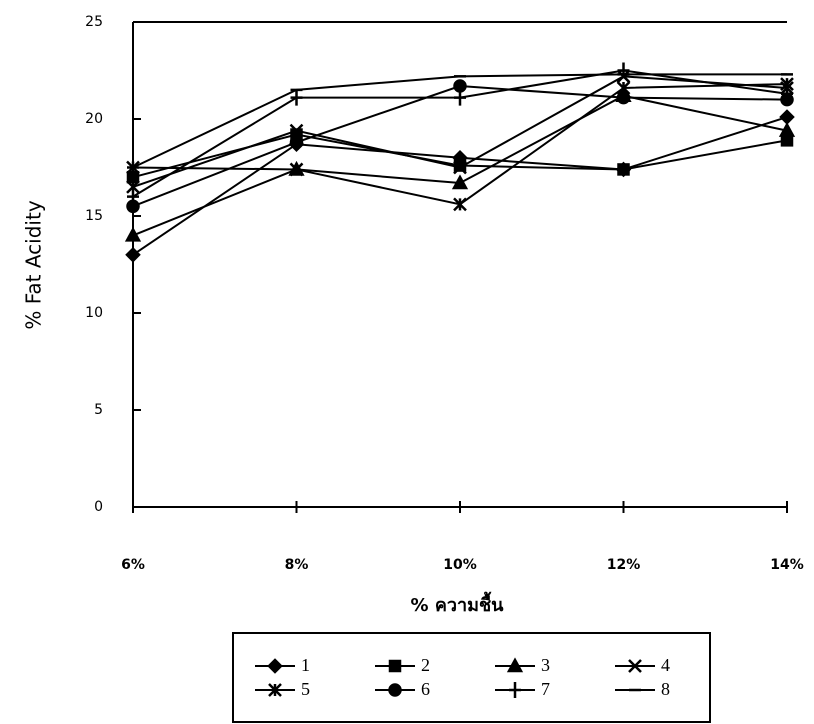 This screenshot has width=814, height=724. Describe the element at coordinates (94, 119) in the screenshot. I see `y-tick-label: 20` at that location.